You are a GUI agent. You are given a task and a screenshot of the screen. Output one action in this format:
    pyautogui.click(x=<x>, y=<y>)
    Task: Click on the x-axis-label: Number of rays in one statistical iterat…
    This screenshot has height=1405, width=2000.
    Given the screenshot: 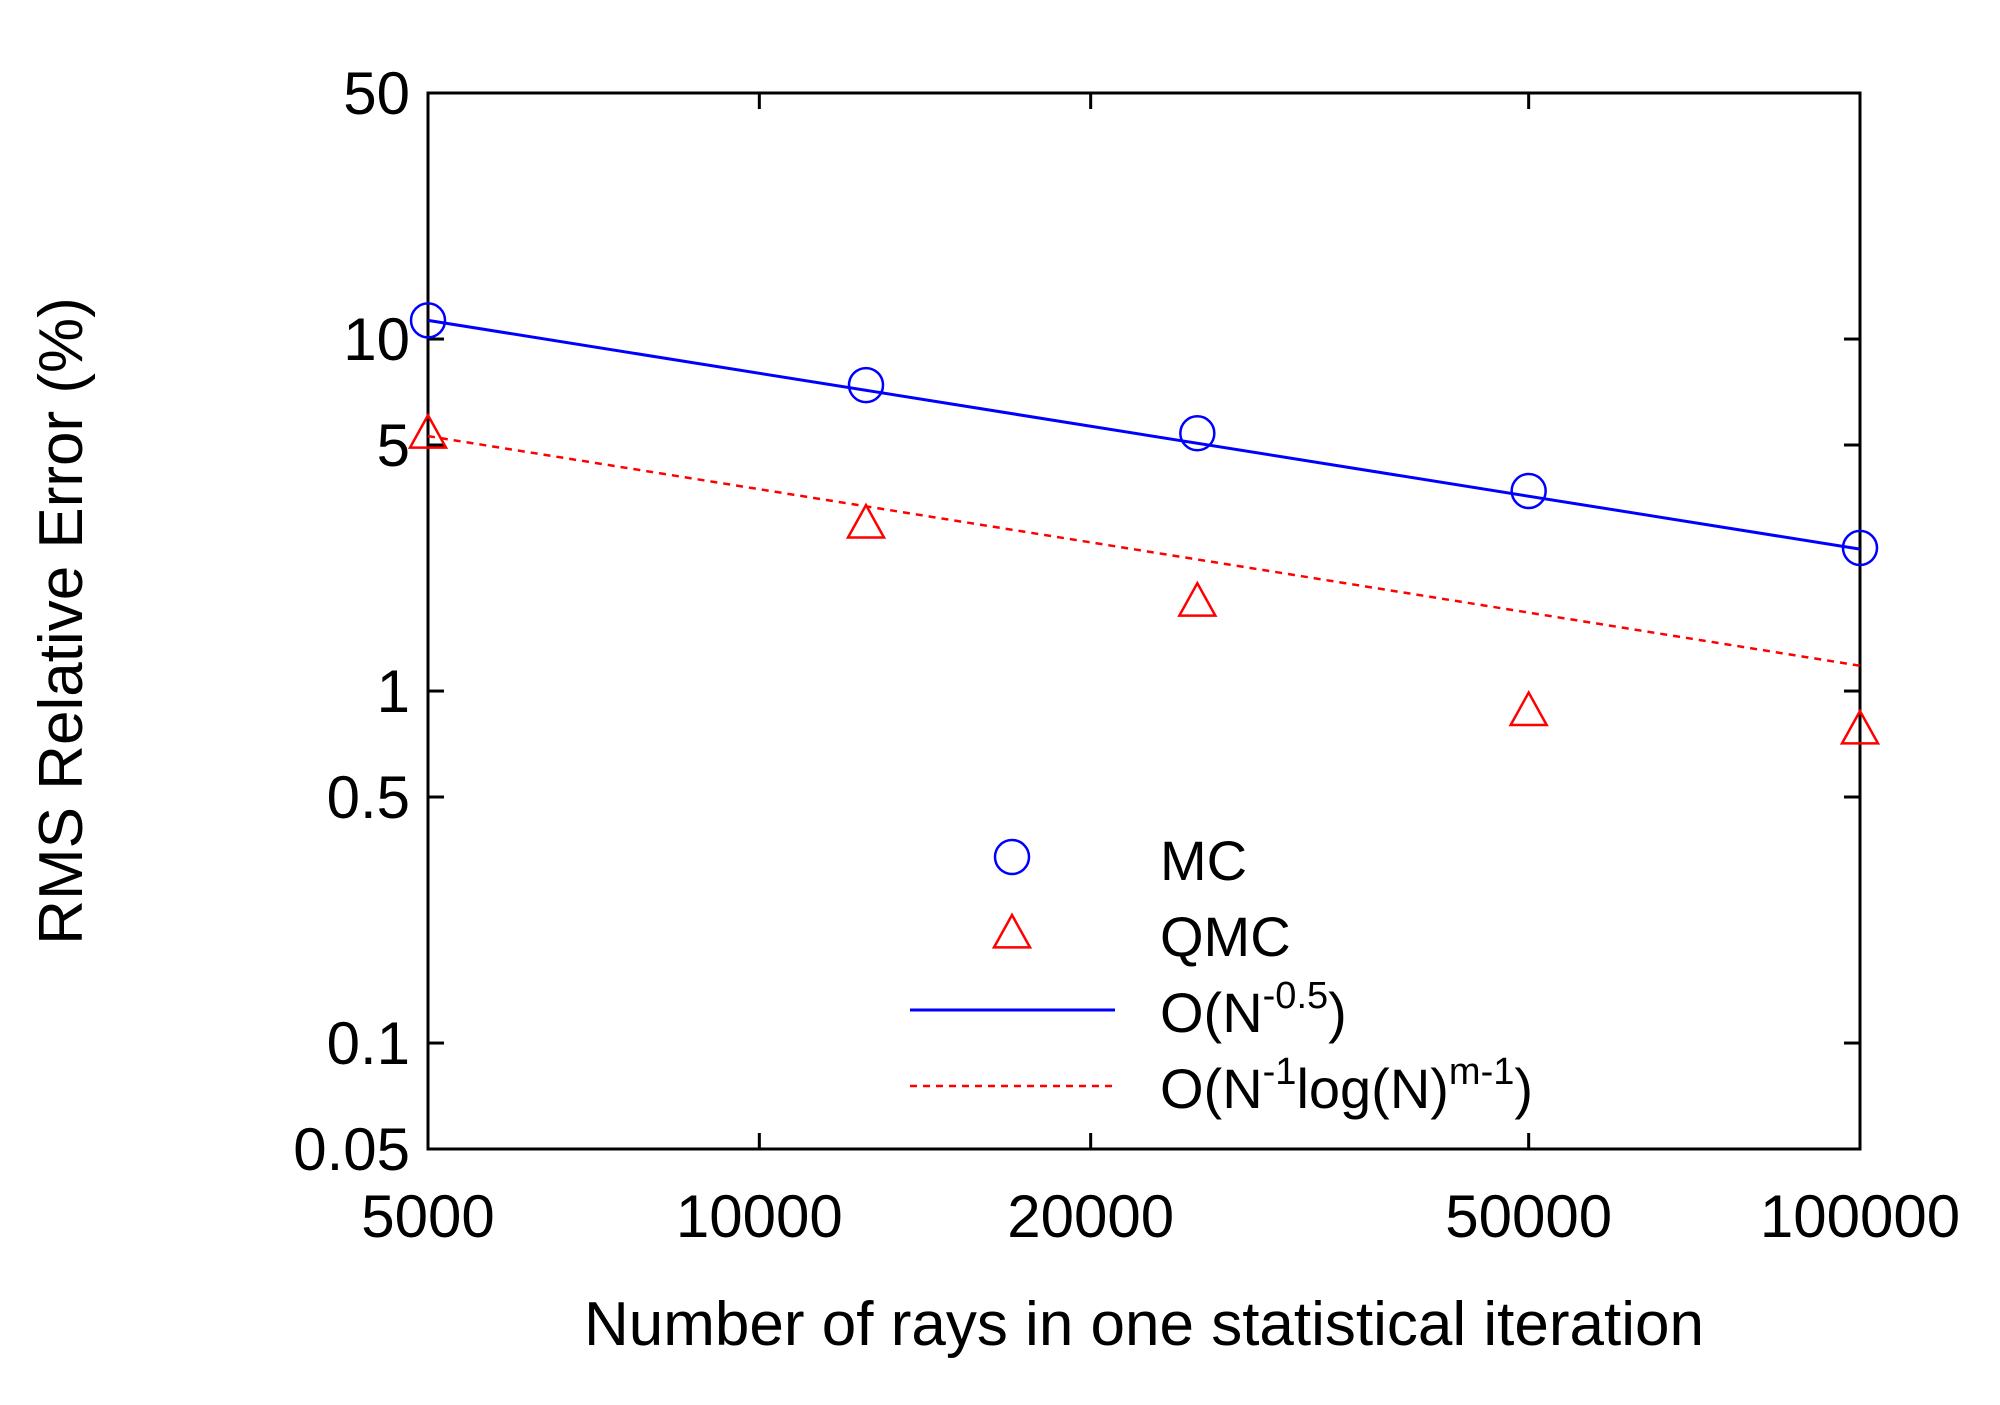 What is the action you would take?
    pyautogui.click(x=1144, y=1324)
    